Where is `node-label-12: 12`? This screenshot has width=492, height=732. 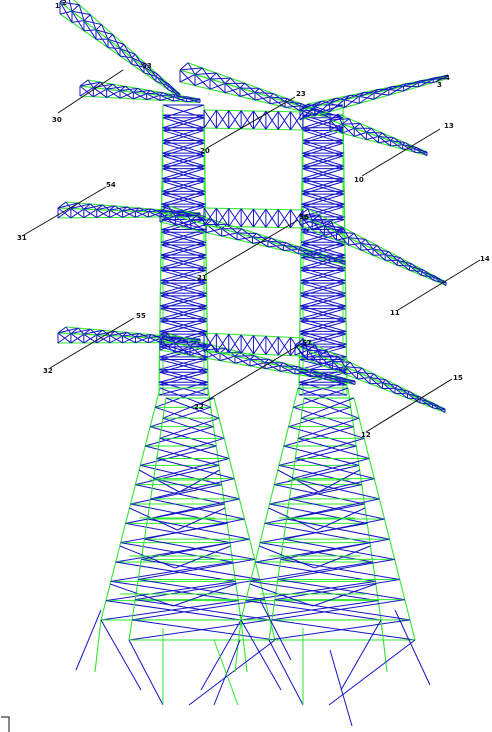
node-label-12: 12 is located at coordinates (366, 435).